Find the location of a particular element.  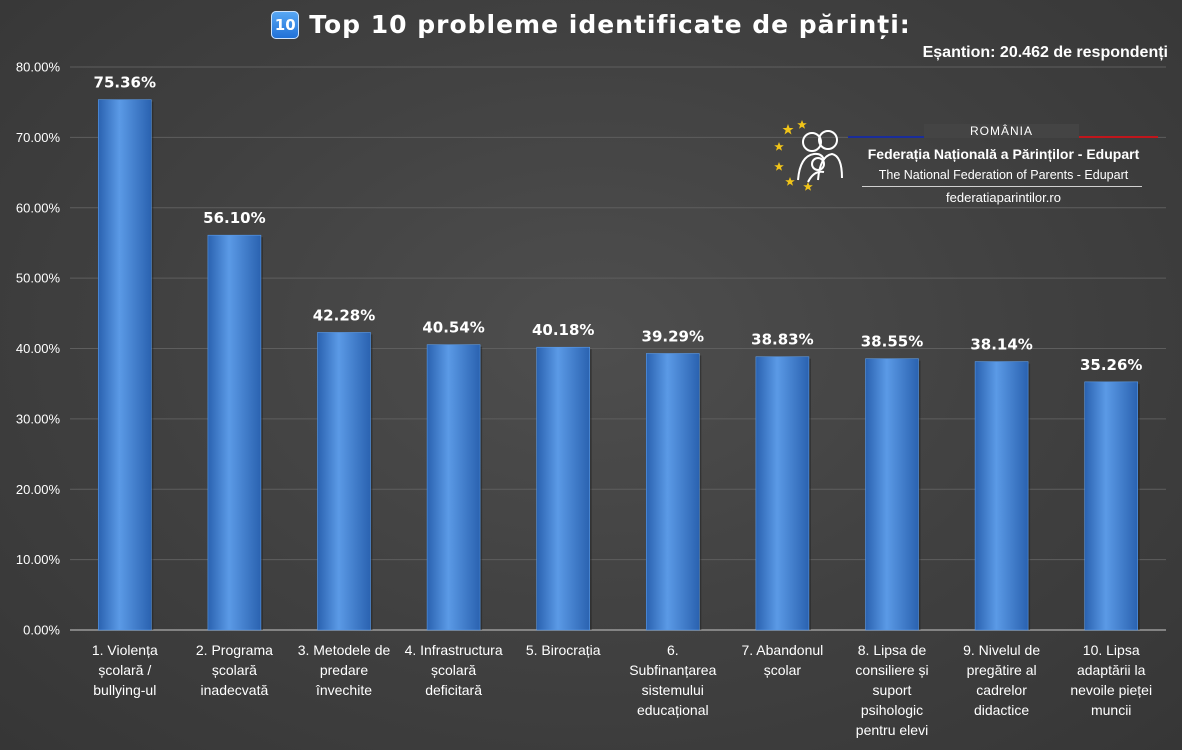

bar-value-label: 39.29% is located at coordinates (673, 336).